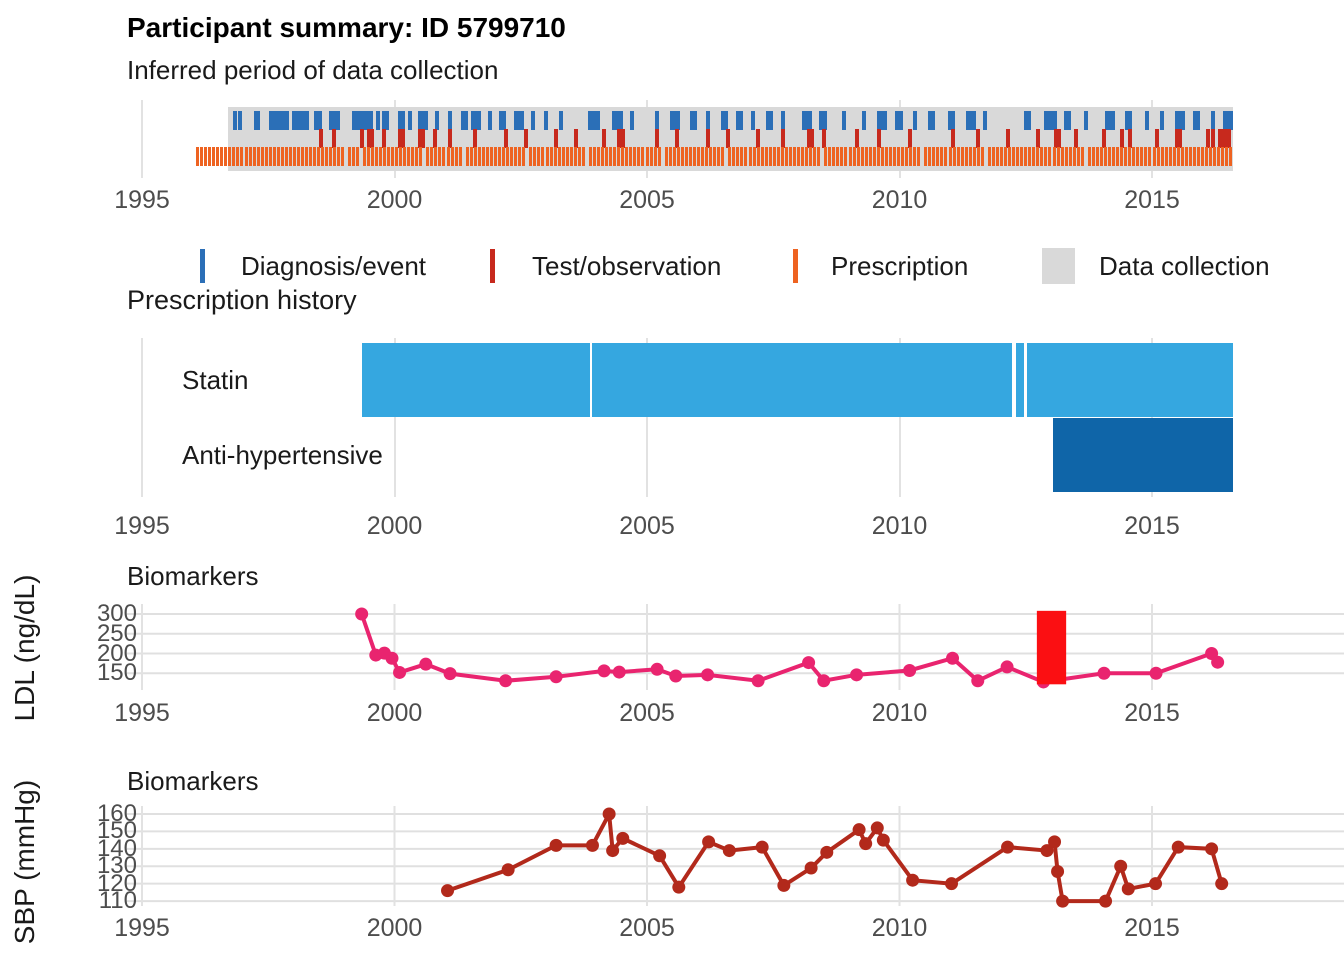 The width and height of the screenshot is (1344, 960). Describe the element at coordinates (116, 613) in the screenshot. I see `y-tick-label: 300` at that location.